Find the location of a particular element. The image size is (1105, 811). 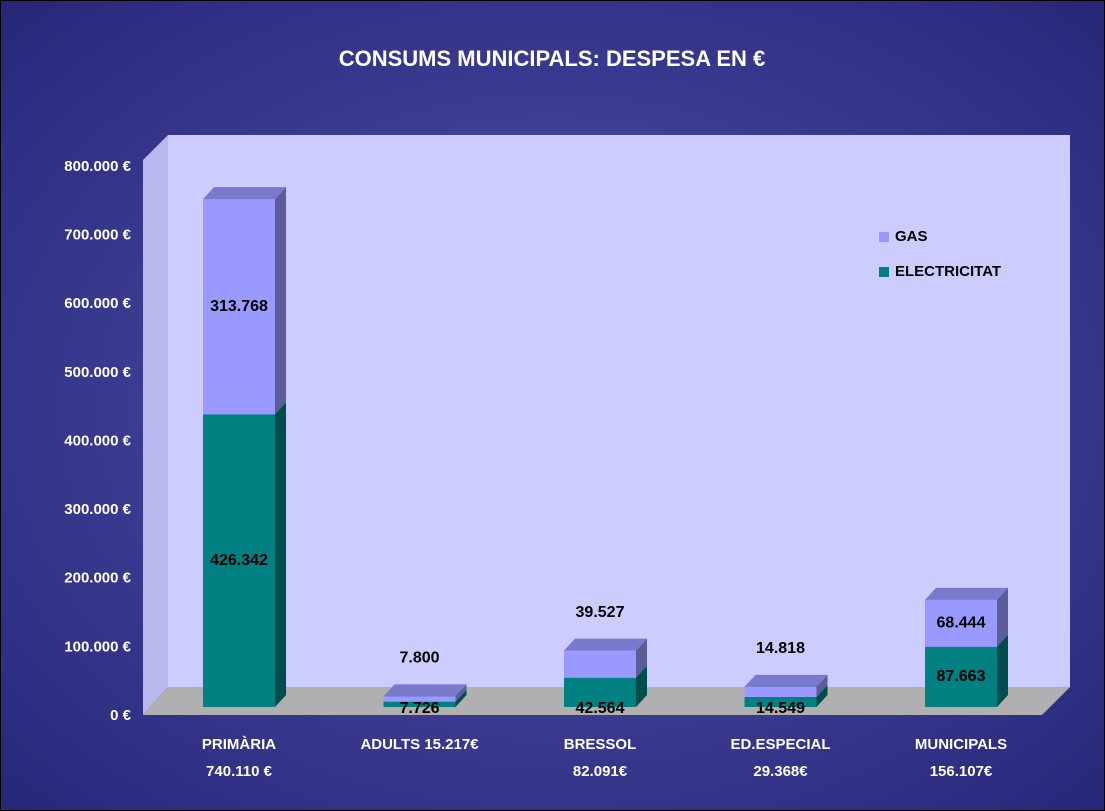

x-tick-label: ADULTS 15.217€ is located at coordinates (419, 744).